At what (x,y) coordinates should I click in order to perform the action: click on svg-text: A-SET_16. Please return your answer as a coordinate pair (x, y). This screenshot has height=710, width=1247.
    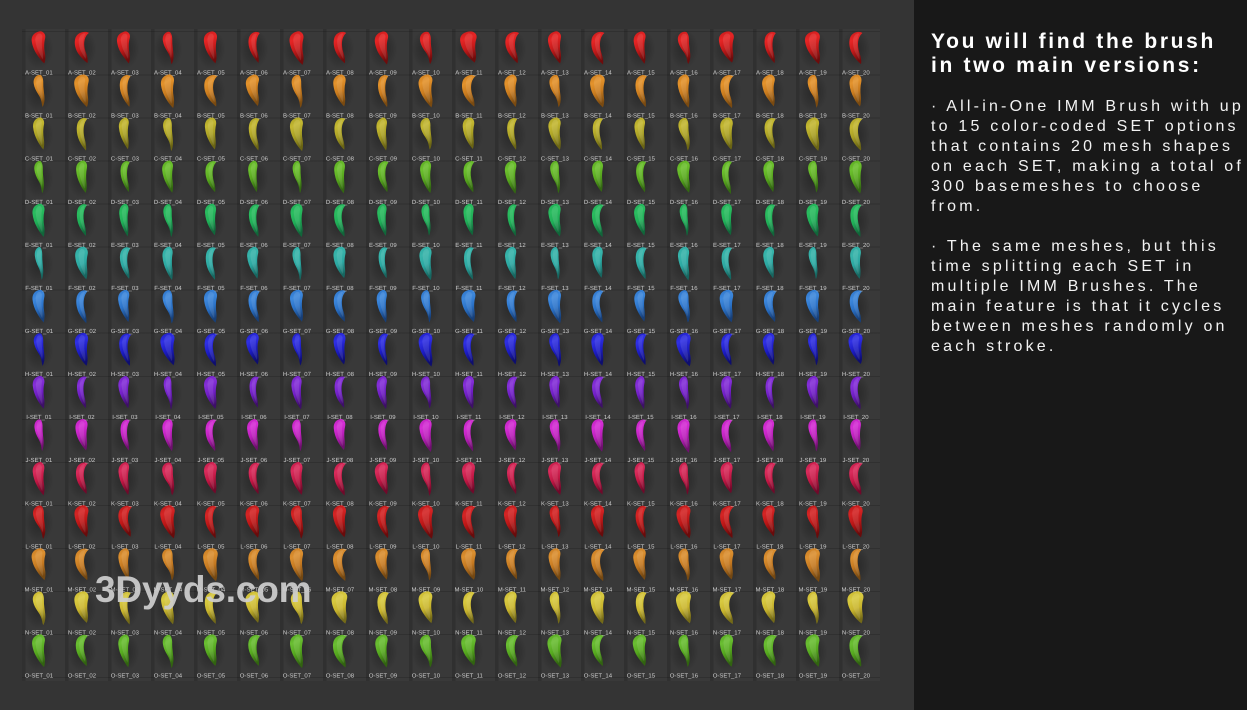
    Looking at the image, I should click on (684, 73).